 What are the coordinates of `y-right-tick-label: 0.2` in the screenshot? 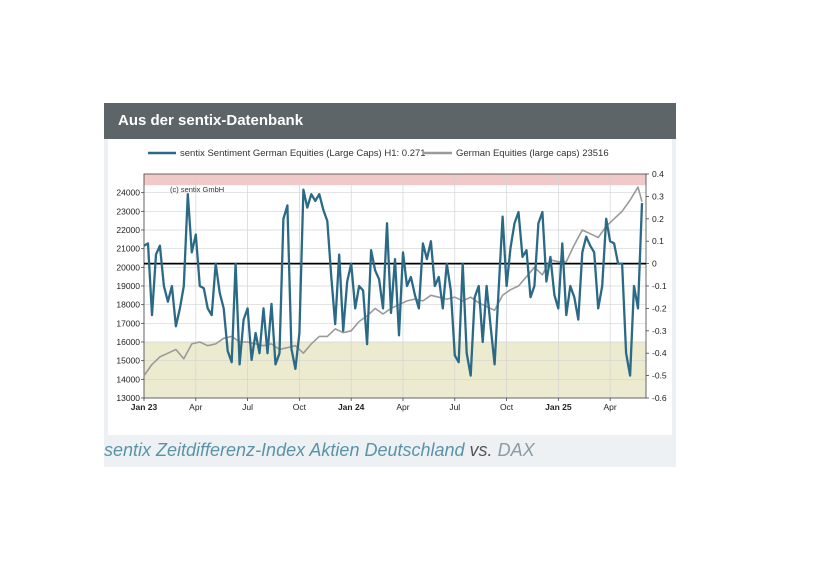 It's located at (658, 219).